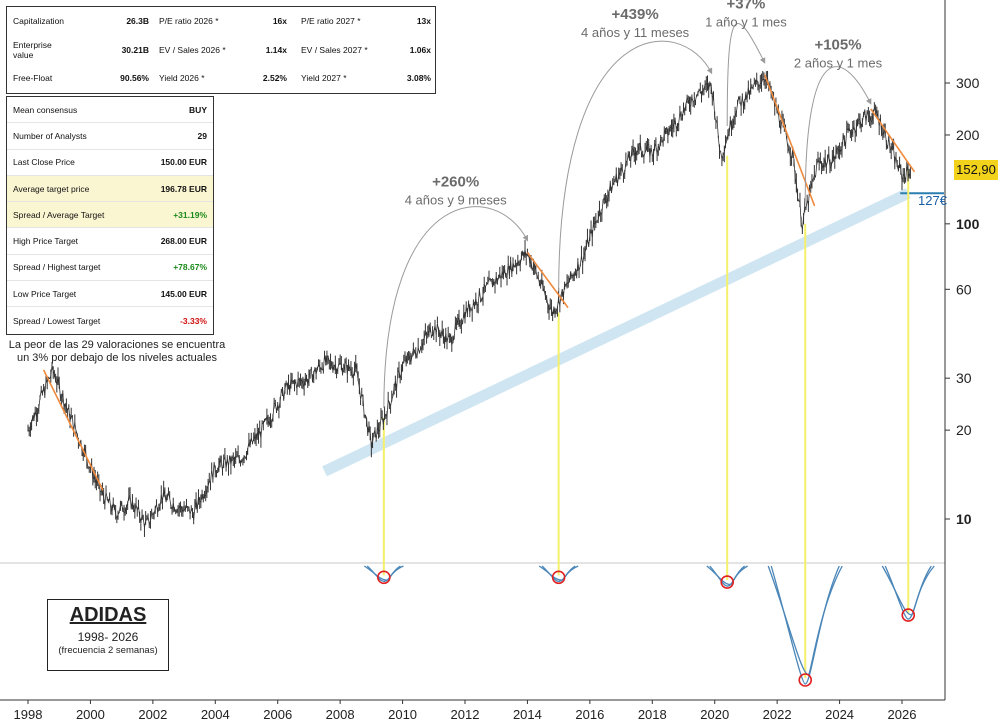  What do you see at coordinates (964, 289) in the screenshot?
I see `y-tick-label: 60` at bounding box center [964, 289].